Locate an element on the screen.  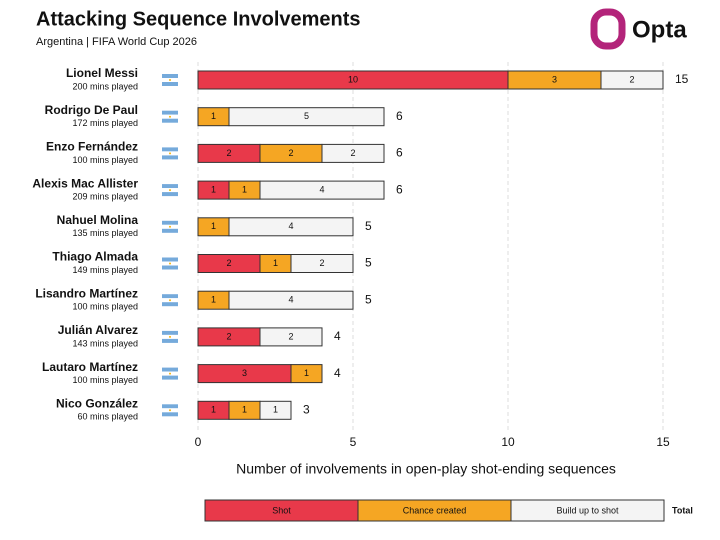
category-label: Enzo Fernández is located at coordinates (92, 147).